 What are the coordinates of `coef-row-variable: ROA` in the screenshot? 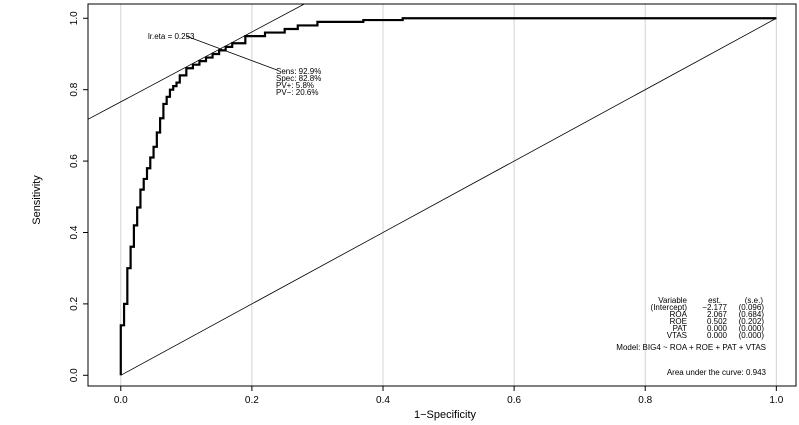 It's located at (679, 314).